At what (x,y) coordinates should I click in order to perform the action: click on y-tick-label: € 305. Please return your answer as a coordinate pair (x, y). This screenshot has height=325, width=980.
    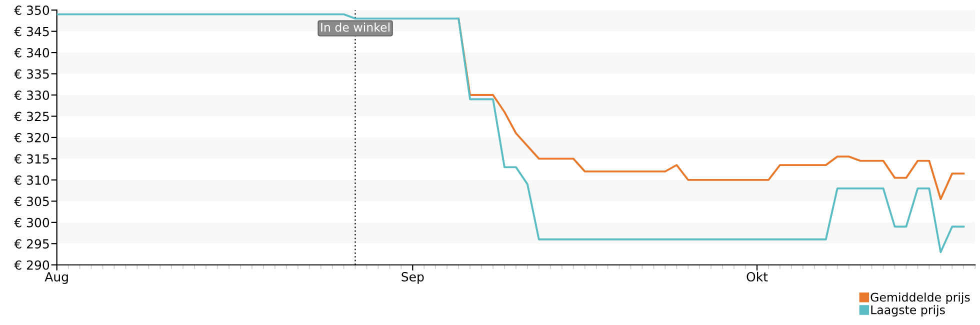
    Looking at the image, I should click on (31, 201).